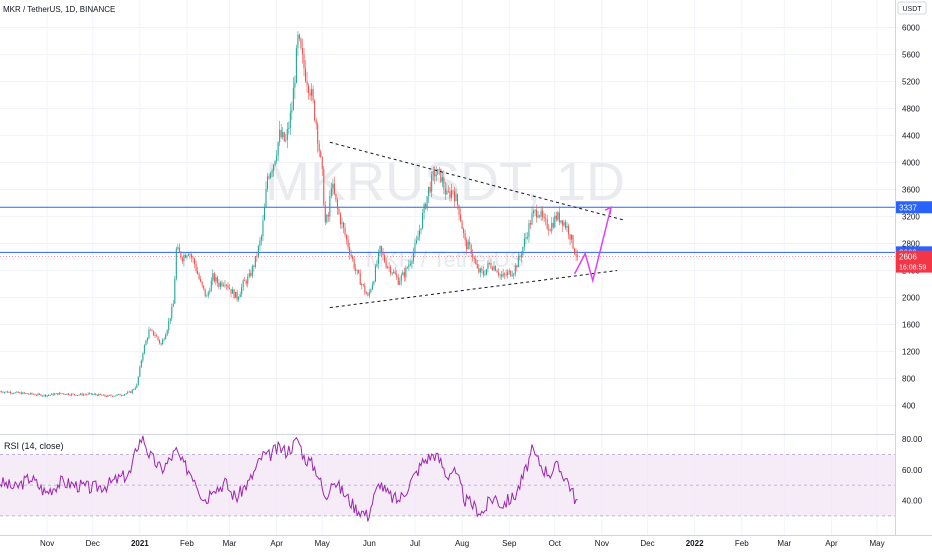 The height and width of the screenshot is (555, 932). What do you see at coordinates (445, 259) in the screenshot?
I see `watermark-subtitle: MKR / TetherUS` at bounding box center [445, 259].